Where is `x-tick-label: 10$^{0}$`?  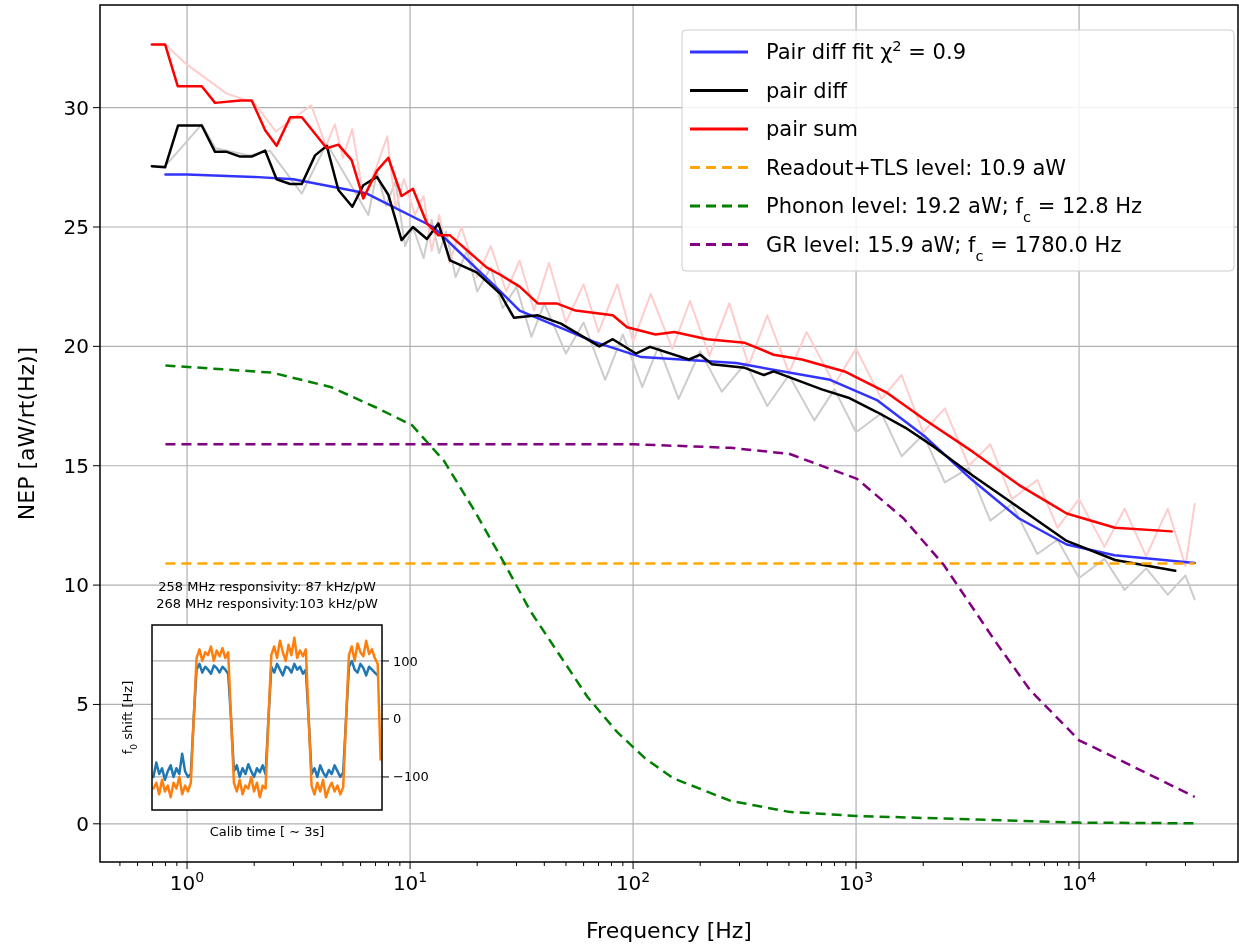 x-tick-label: 10$^{0}$ is located at coordinates (187, 882).